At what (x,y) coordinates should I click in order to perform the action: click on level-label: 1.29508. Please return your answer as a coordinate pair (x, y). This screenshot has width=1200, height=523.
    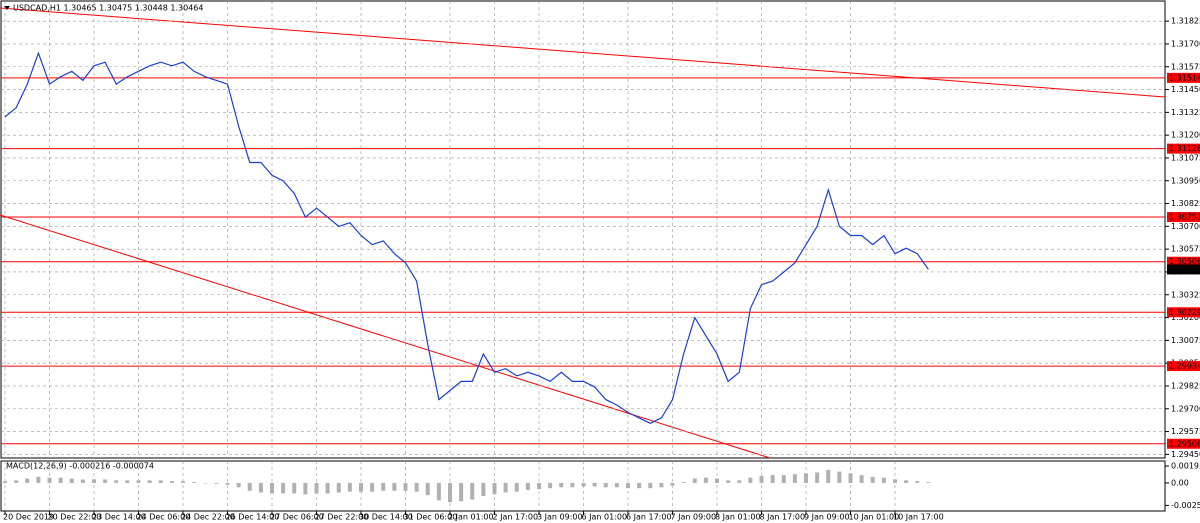
    Looking at the image, I should click on (1184, 443).